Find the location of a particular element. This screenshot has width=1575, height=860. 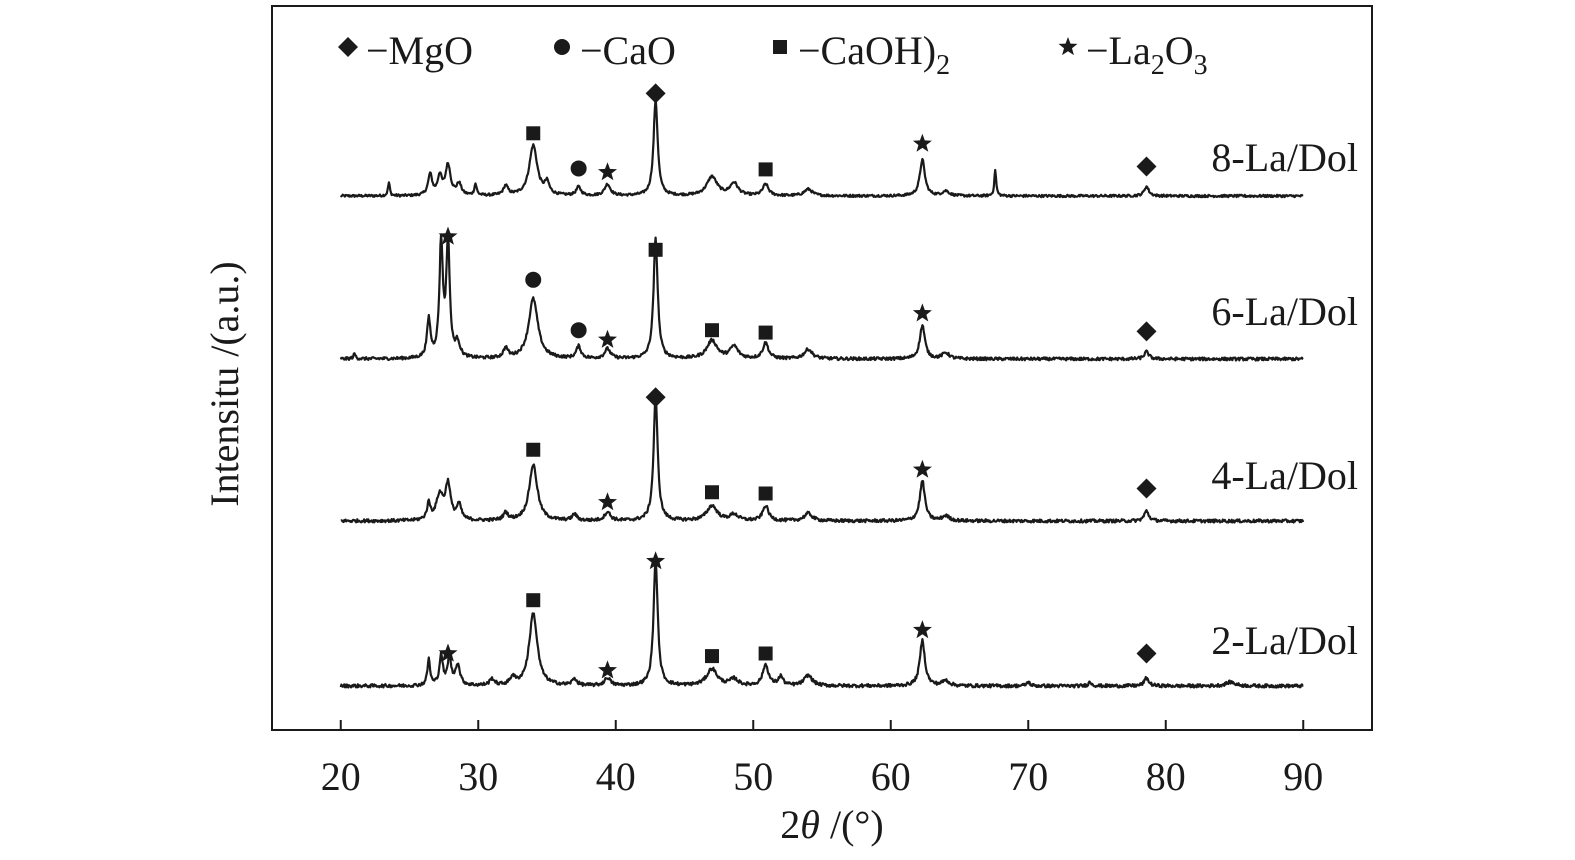

x-axis-title: 2θ /(°) is located at coordinates (831, 824).